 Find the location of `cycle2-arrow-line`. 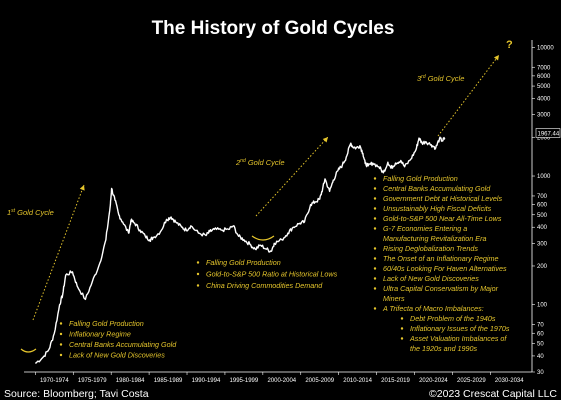

cycle2-arrow-line is located at coordinates (292, 176).